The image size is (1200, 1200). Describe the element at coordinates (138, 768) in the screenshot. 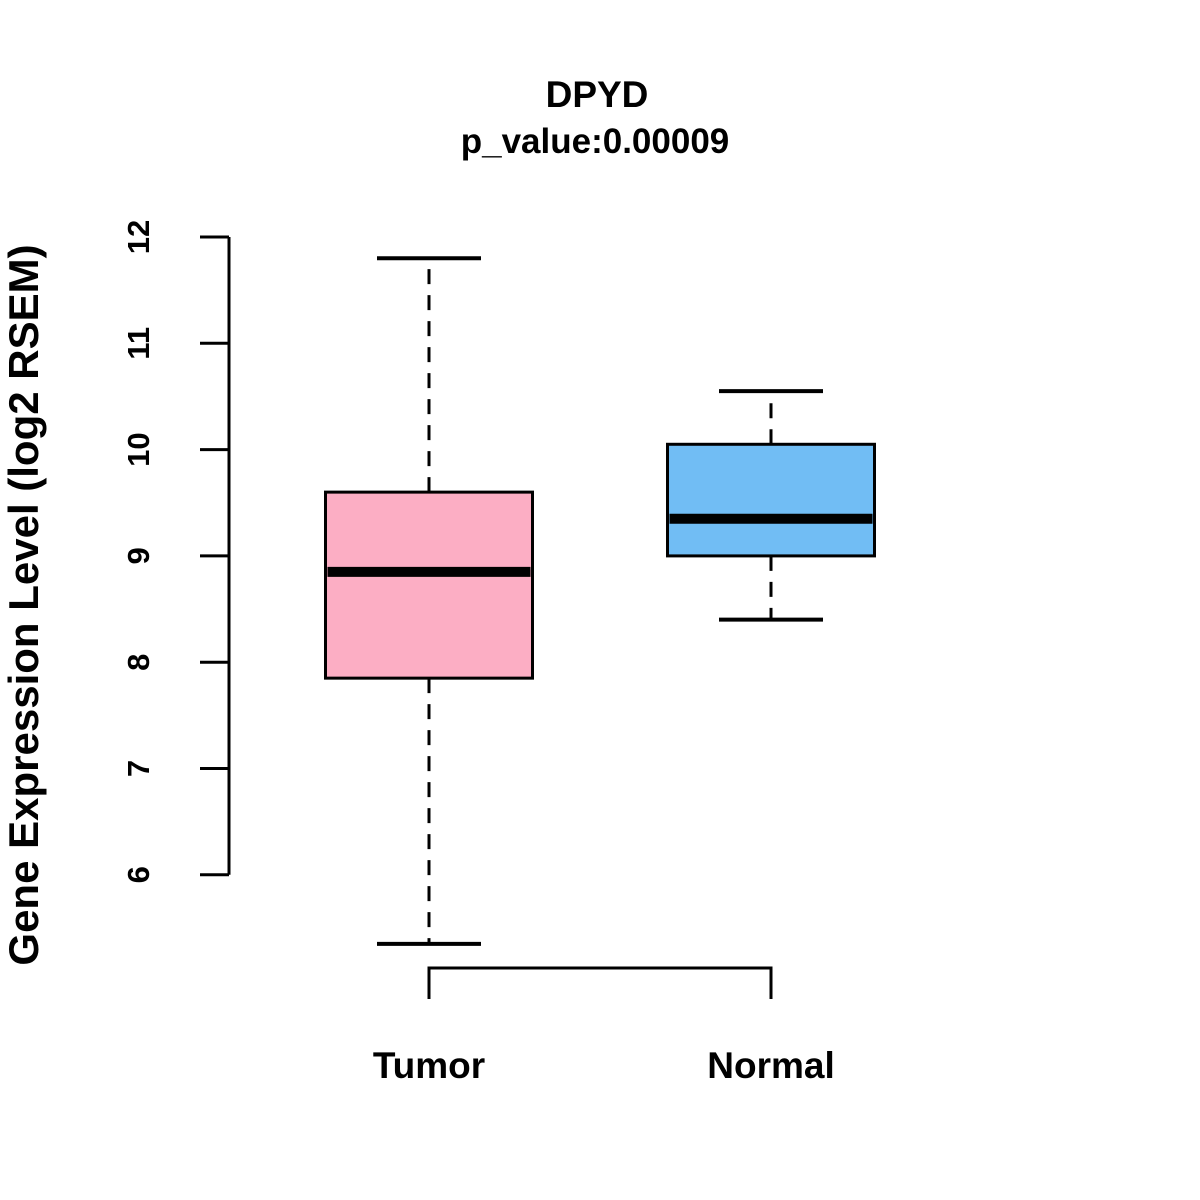

I see `y-axis-tick-label: 7` at that location.